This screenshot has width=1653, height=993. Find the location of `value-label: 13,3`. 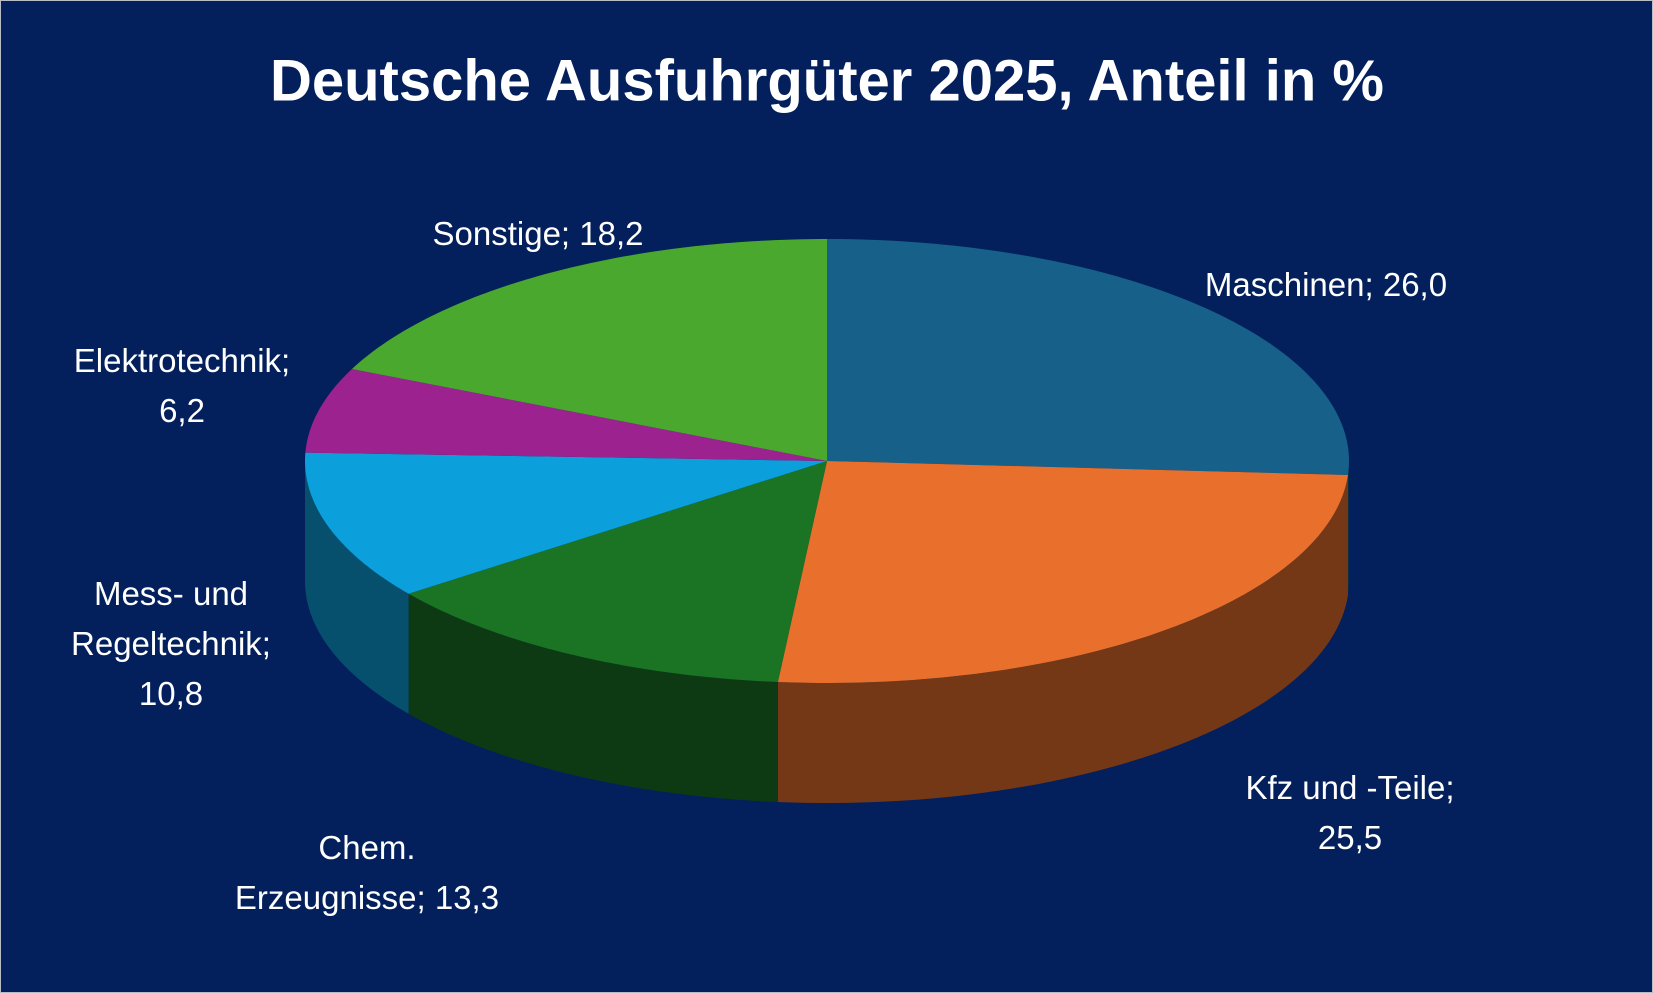

value-label: 13,3 is located at coordinates (467, 897).